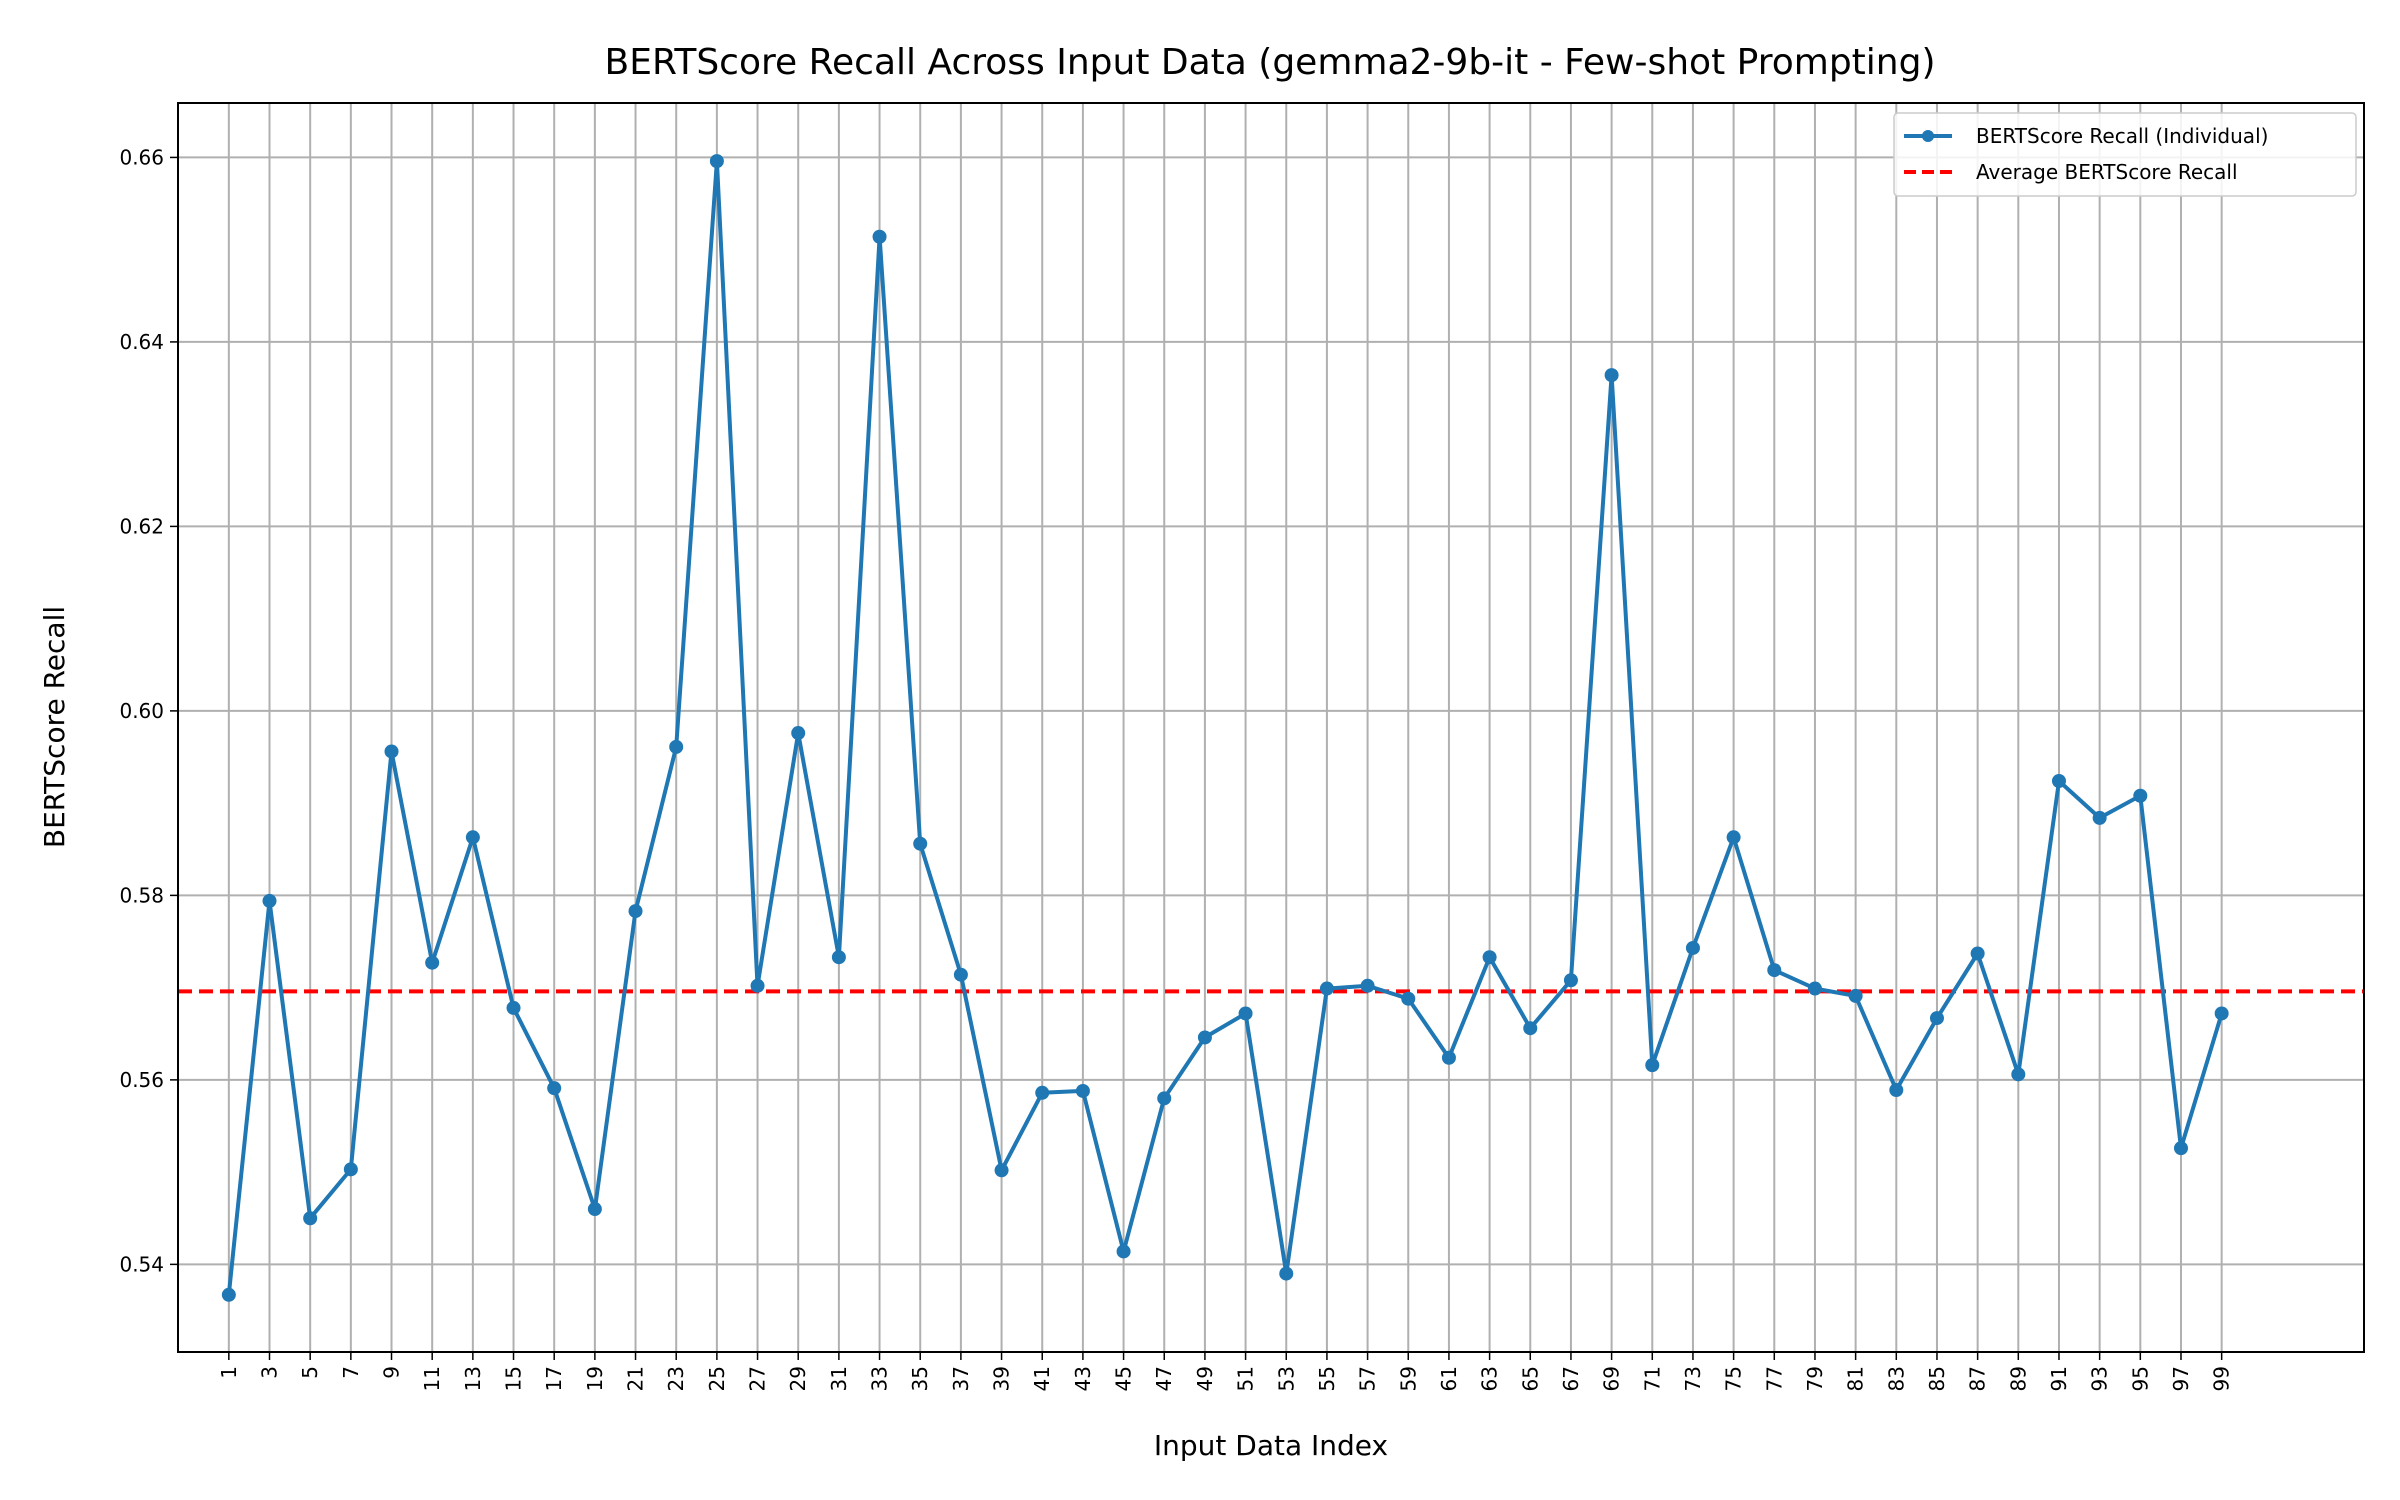  I want to click on legend-box, so click(2125, 154).